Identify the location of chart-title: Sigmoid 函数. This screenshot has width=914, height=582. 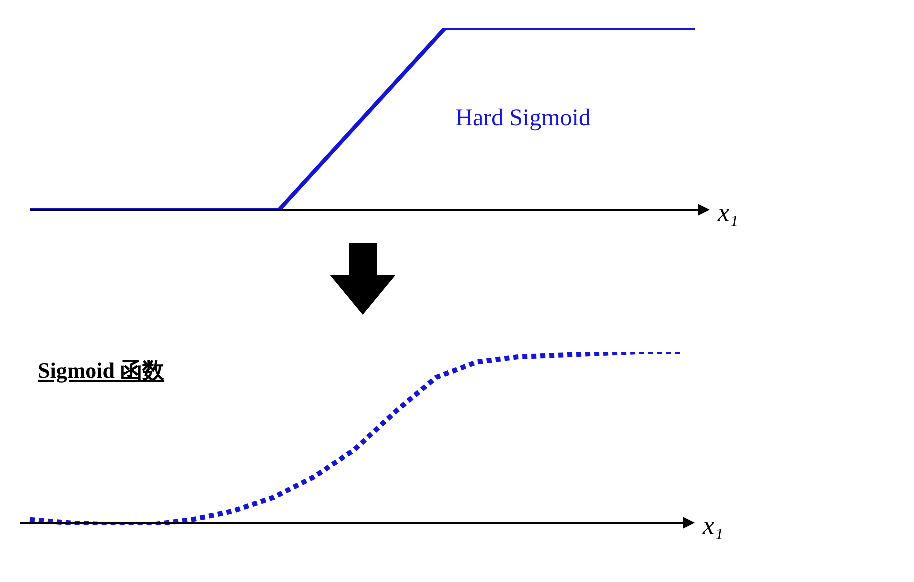
(101, 371).